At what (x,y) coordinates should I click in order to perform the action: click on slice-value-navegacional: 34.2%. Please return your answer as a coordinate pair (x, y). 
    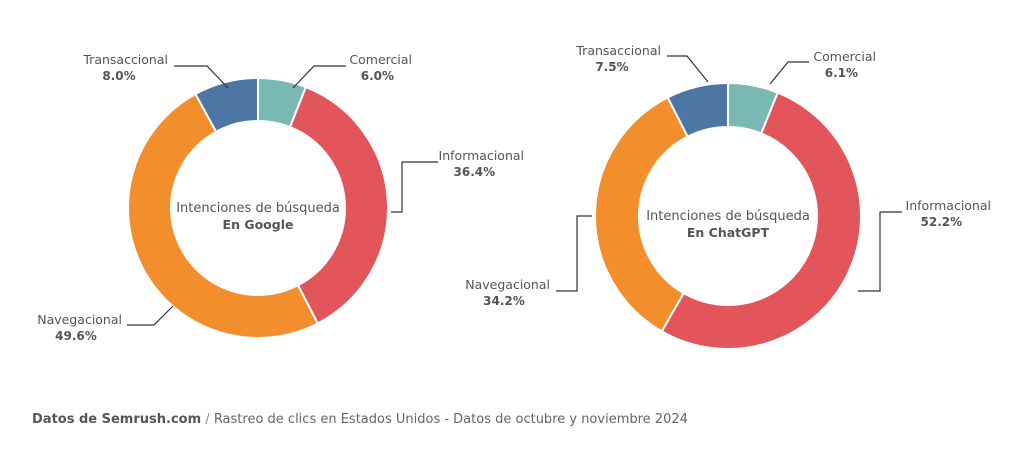
    Looking at the image, I should click on (504, 301).